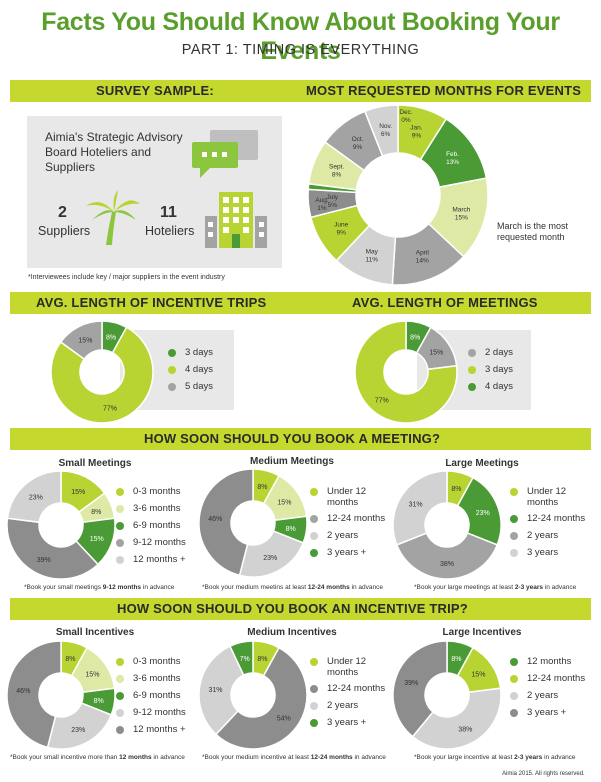 The image size is (601, 782). I want to click on large-meetings-legend-item: 3 years, so click(550, 555).